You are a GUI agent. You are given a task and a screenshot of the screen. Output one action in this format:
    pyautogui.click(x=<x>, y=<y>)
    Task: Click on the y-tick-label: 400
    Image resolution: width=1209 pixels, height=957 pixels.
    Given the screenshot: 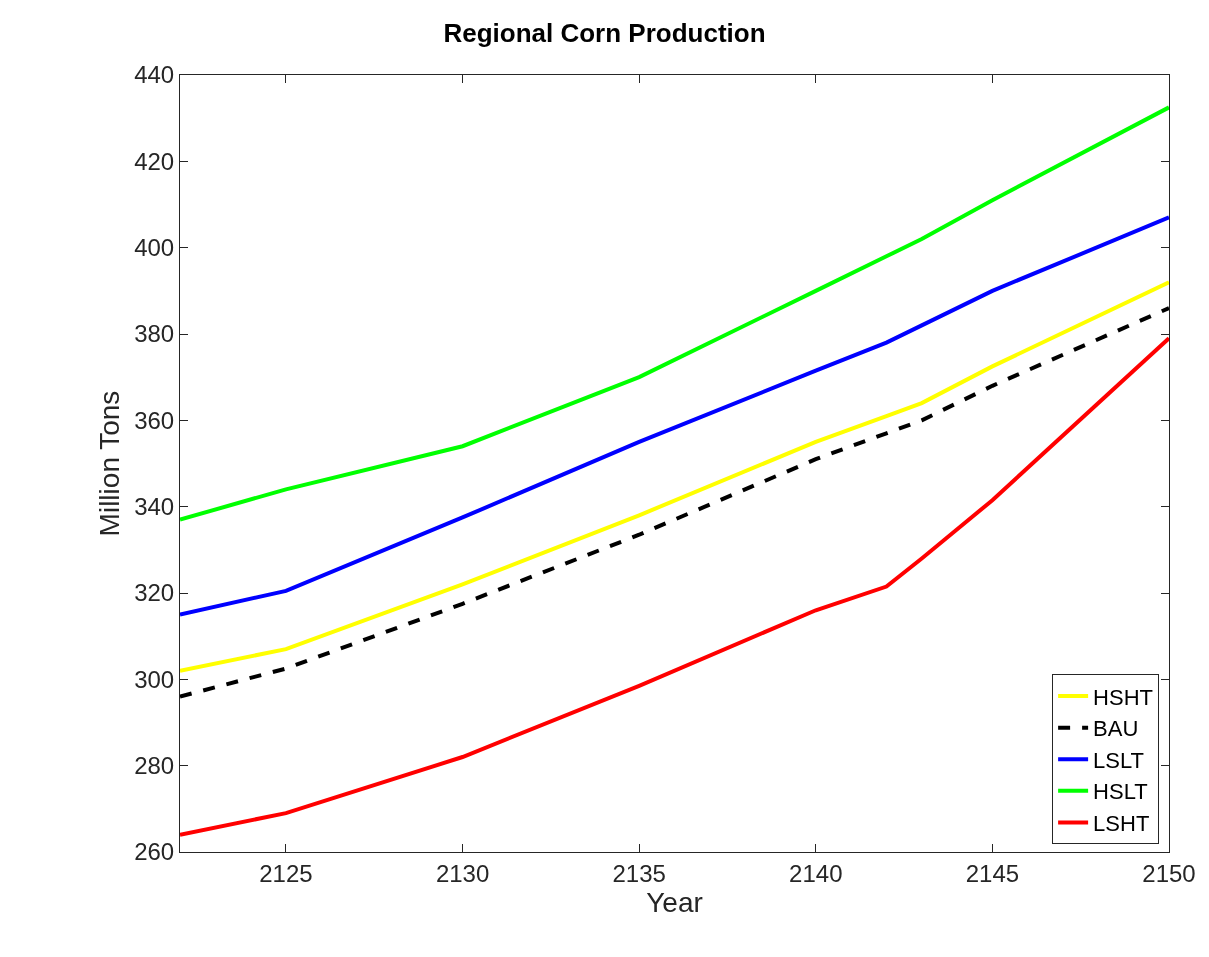 What is the action you would take?
    pyautogui.click(x=154, y=248)
    